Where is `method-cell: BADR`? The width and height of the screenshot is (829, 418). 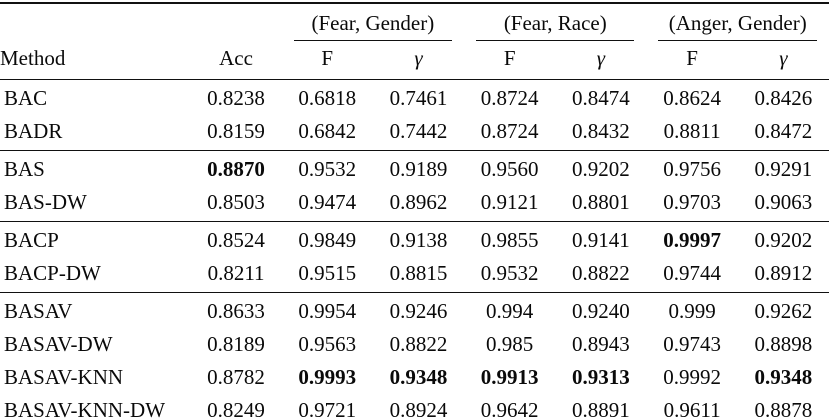 method-cell: BADR is located at coordinates (33, 131).